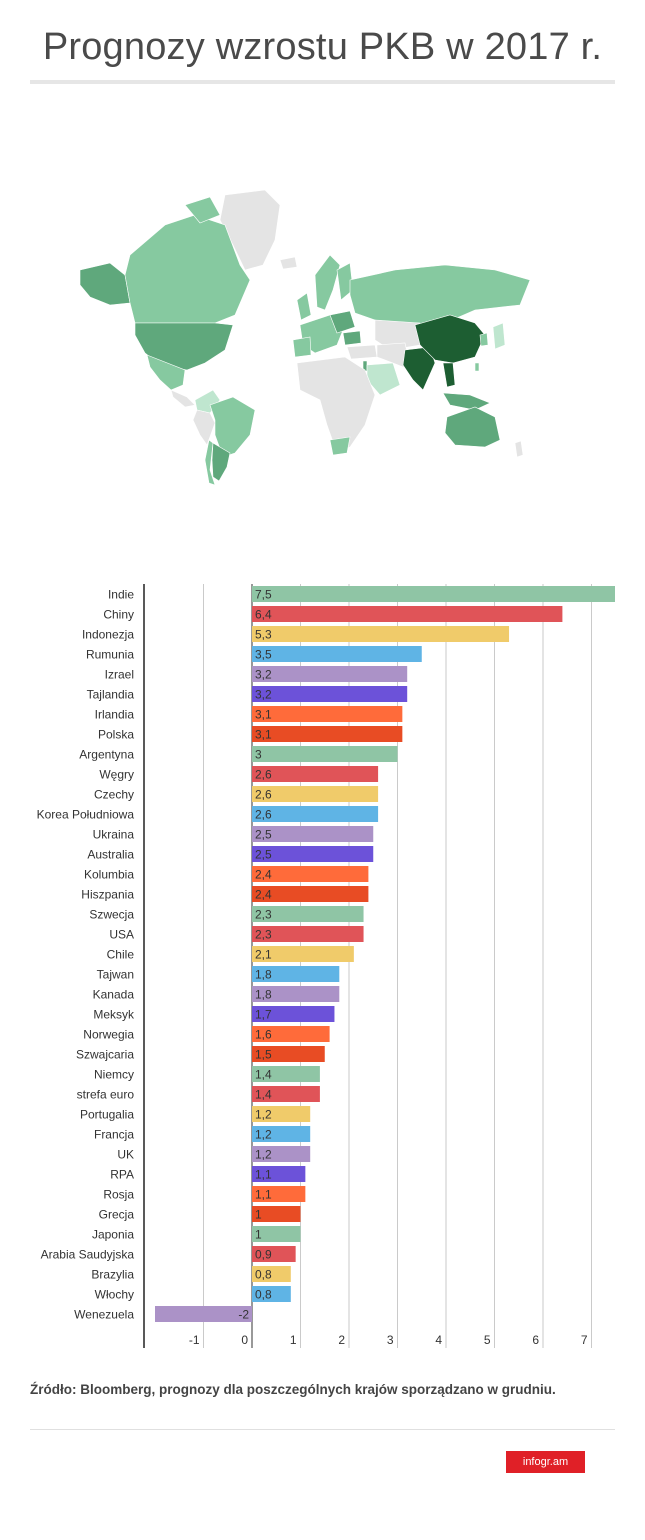  What do you see at coordinates (263, 1275) in the screenshot?
I see `chart-bar-value-label: 0,8` at bounding box center [263, 1275].